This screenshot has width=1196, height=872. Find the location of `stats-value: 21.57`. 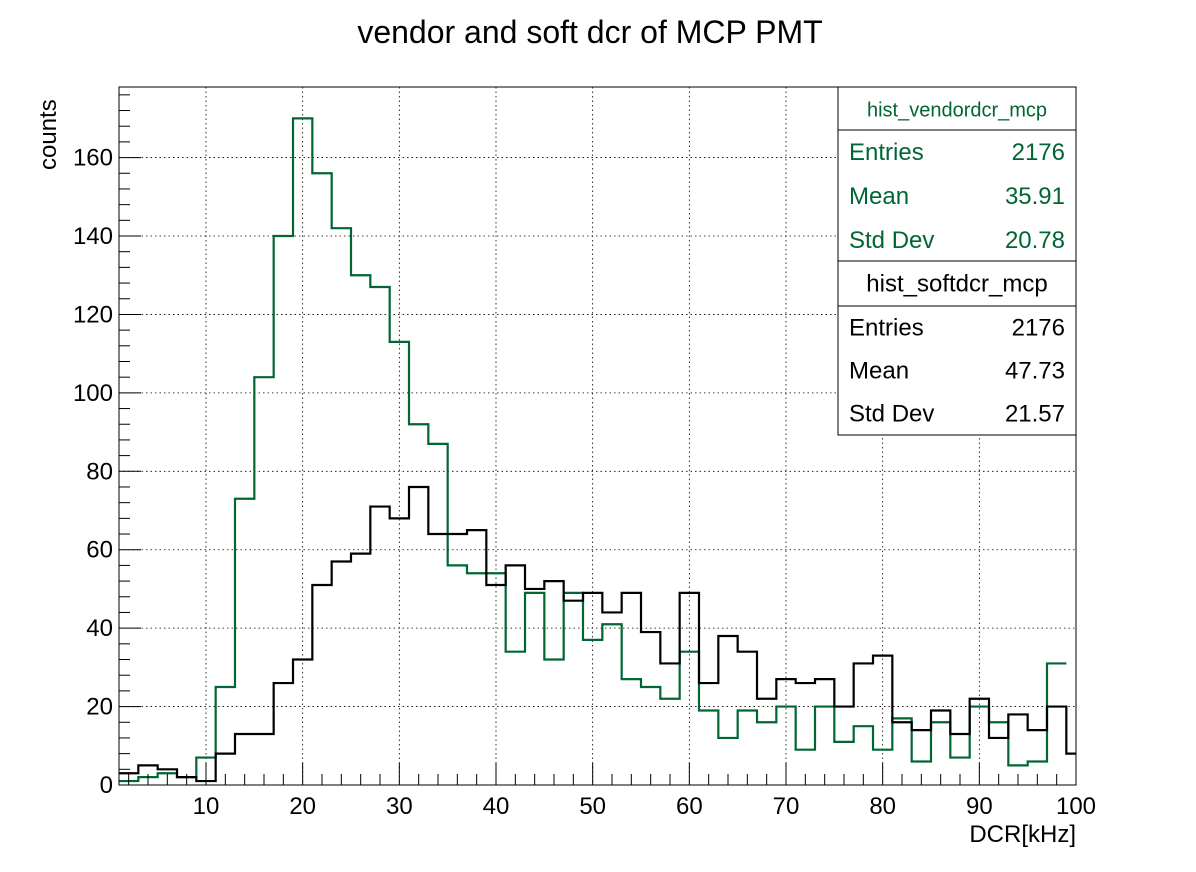

stats-value: 21.57 is located at coordinates (1035, 414).